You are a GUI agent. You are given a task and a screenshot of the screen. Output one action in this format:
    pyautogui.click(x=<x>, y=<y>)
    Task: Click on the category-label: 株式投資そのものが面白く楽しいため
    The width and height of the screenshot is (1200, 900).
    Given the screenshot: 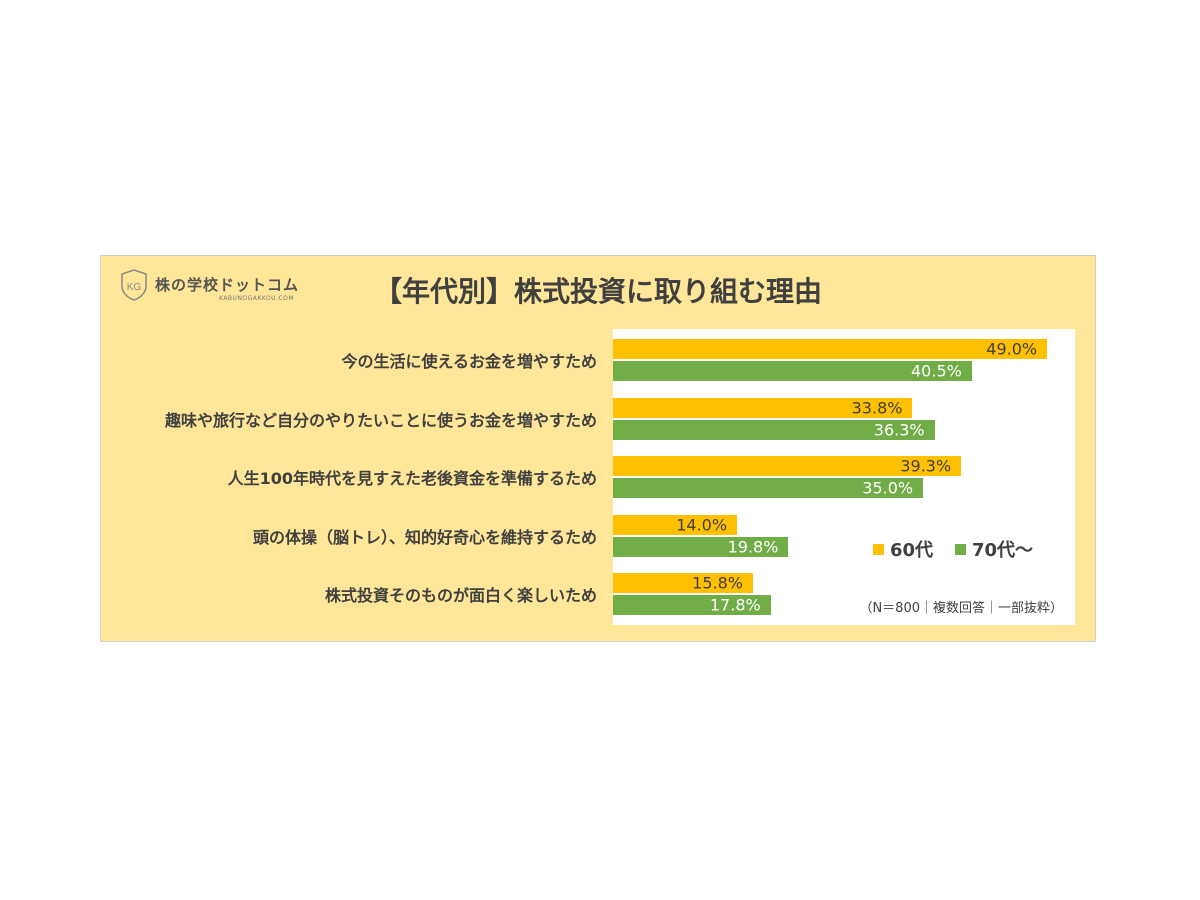 What is the action you would take?
    pyautogui.click(x=460, y=595)
    